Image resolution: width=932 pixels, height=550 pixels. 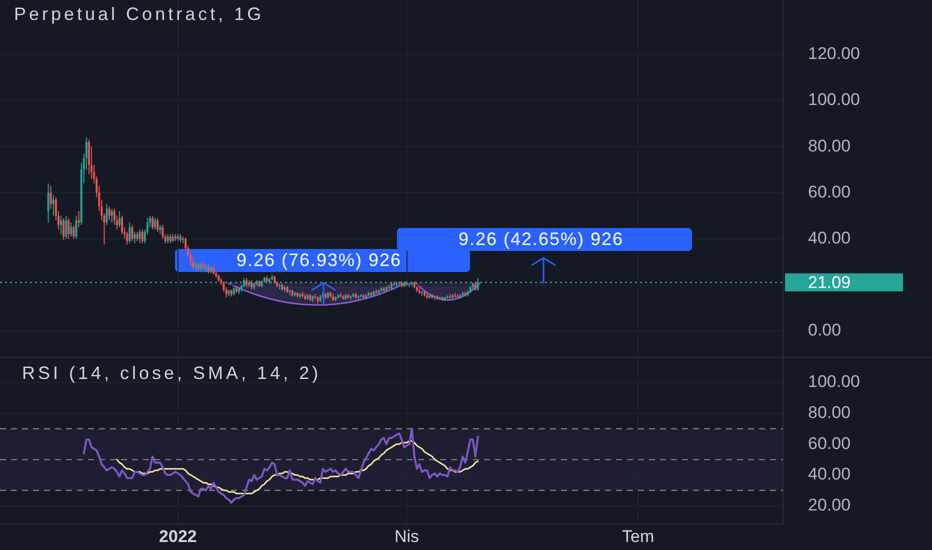 I want to click on x-tick-label: 2022, so click(x=178, y=536).